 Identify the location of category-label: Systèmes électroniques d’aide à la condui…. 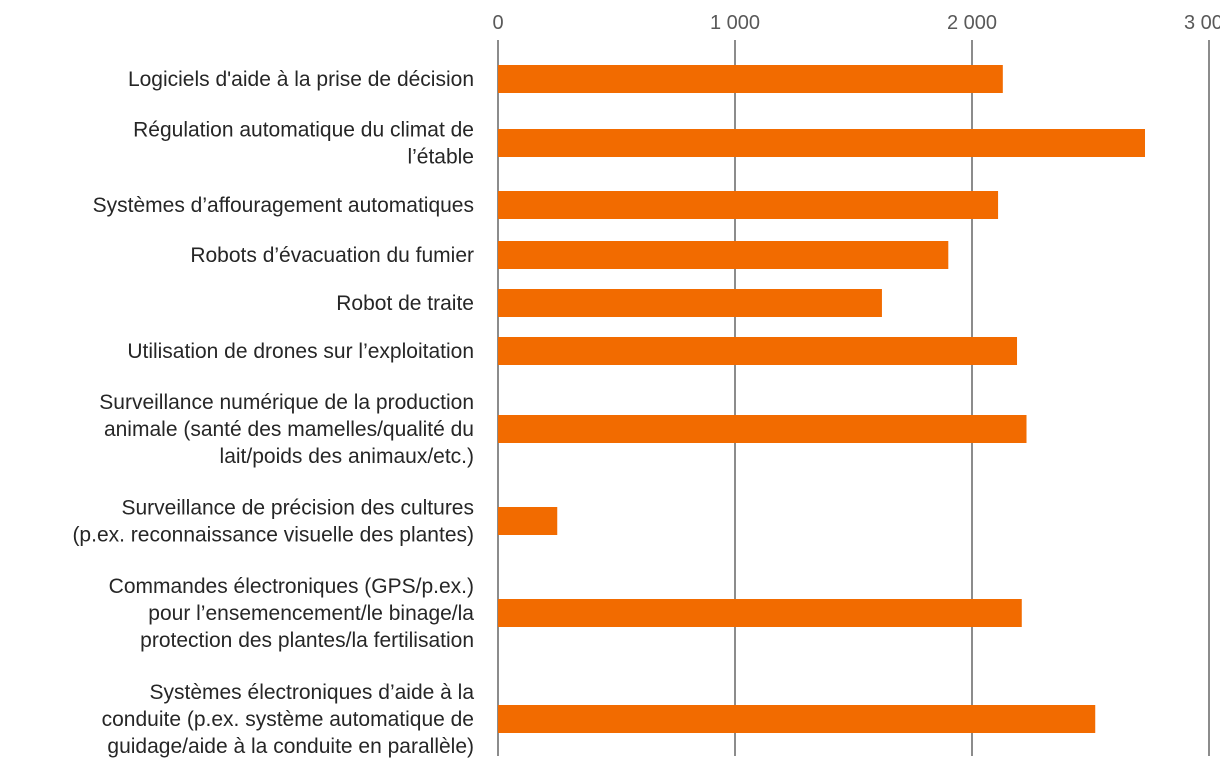
(288, 719).